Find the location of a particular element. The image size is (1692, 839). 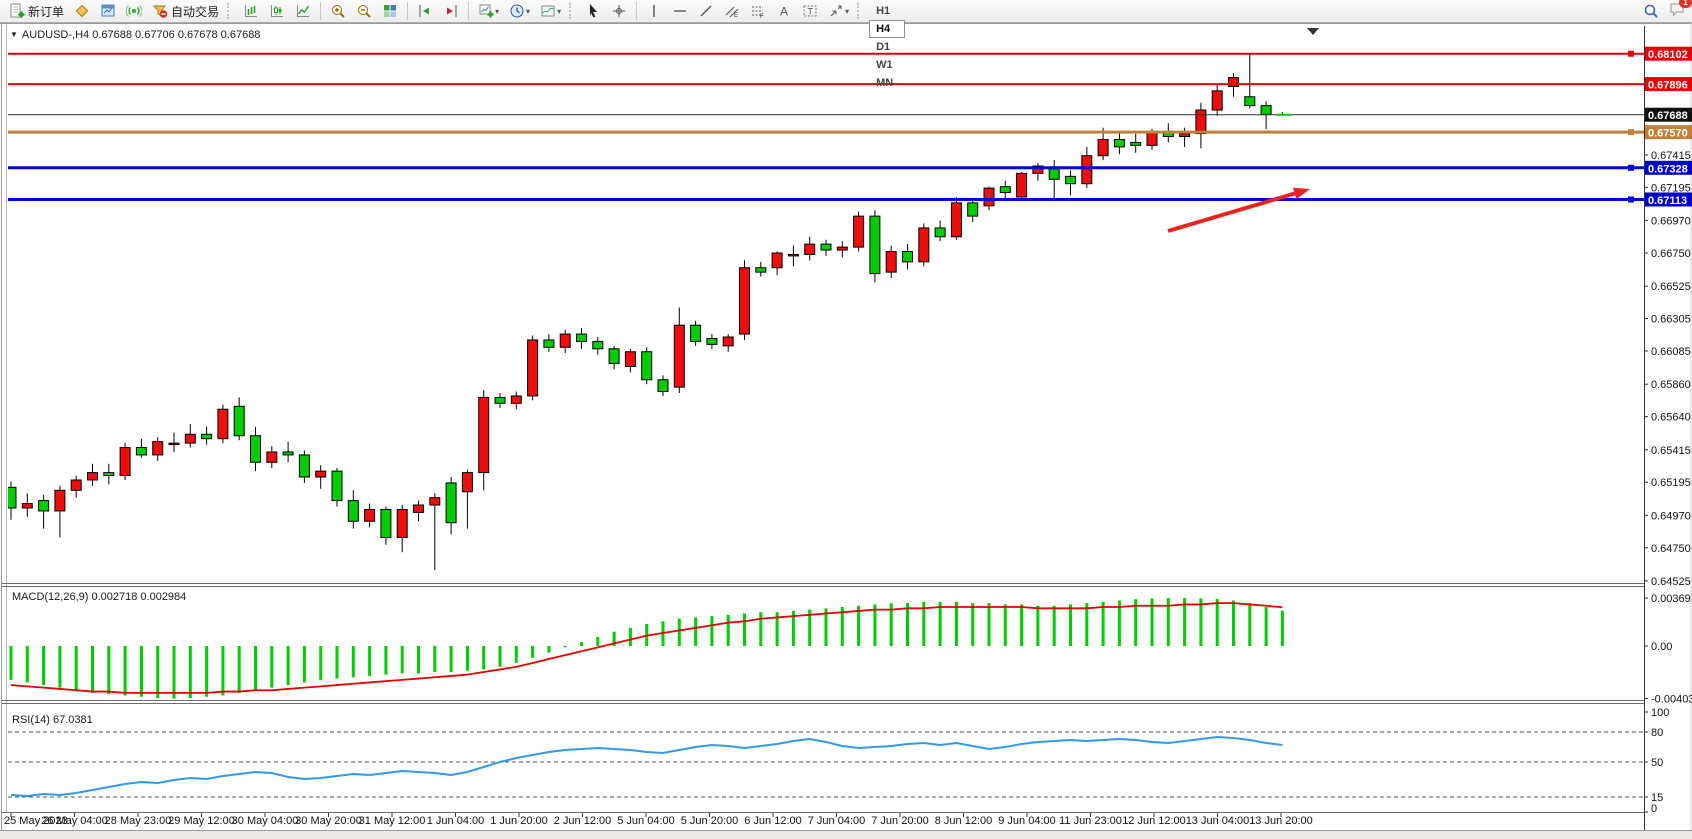

timeframe-button-W1: W1 is located at coordinates (884, 65).